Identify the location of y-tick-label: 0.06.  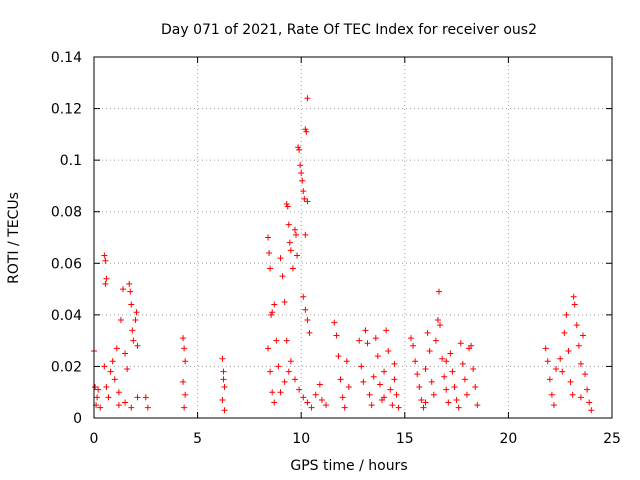
(66, 264).